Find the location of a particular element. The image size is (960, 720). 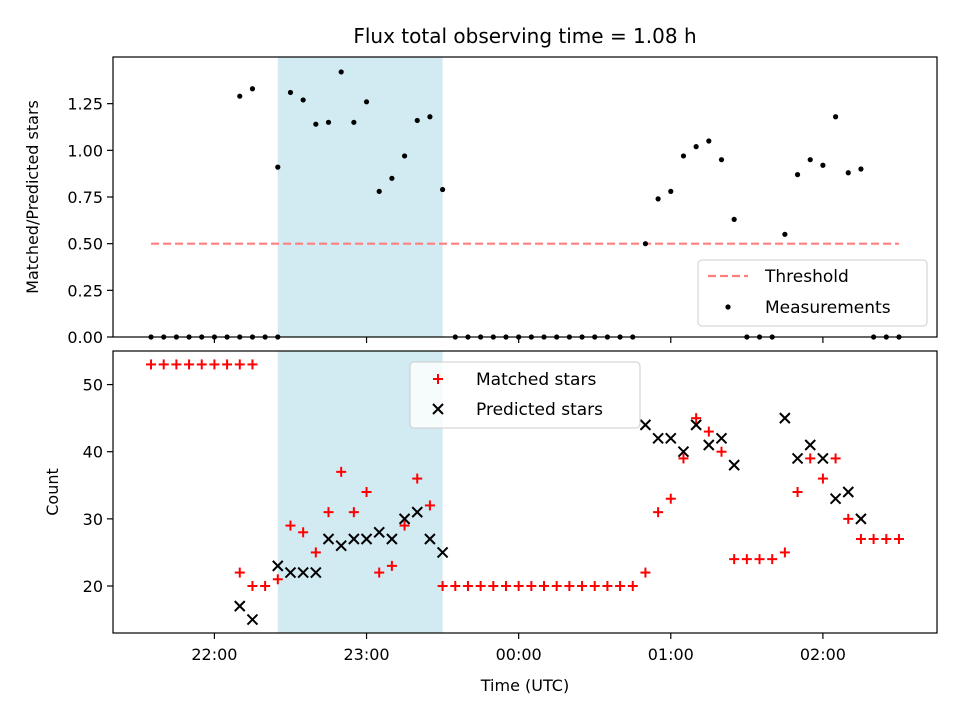

legend-threshold-label: Threshold is located at coordinates (806, 277).